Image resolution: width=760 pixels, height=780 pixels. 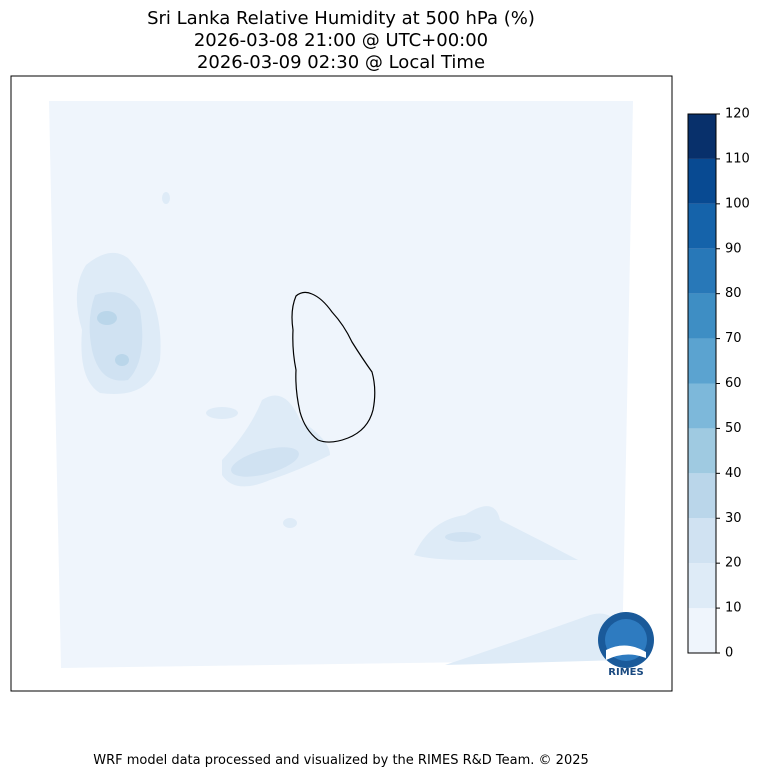 What do you see at coordinates (737, 114) in the screenshot?
I see `colorbar-tick-label: 120` at bounding box center [737, 114].